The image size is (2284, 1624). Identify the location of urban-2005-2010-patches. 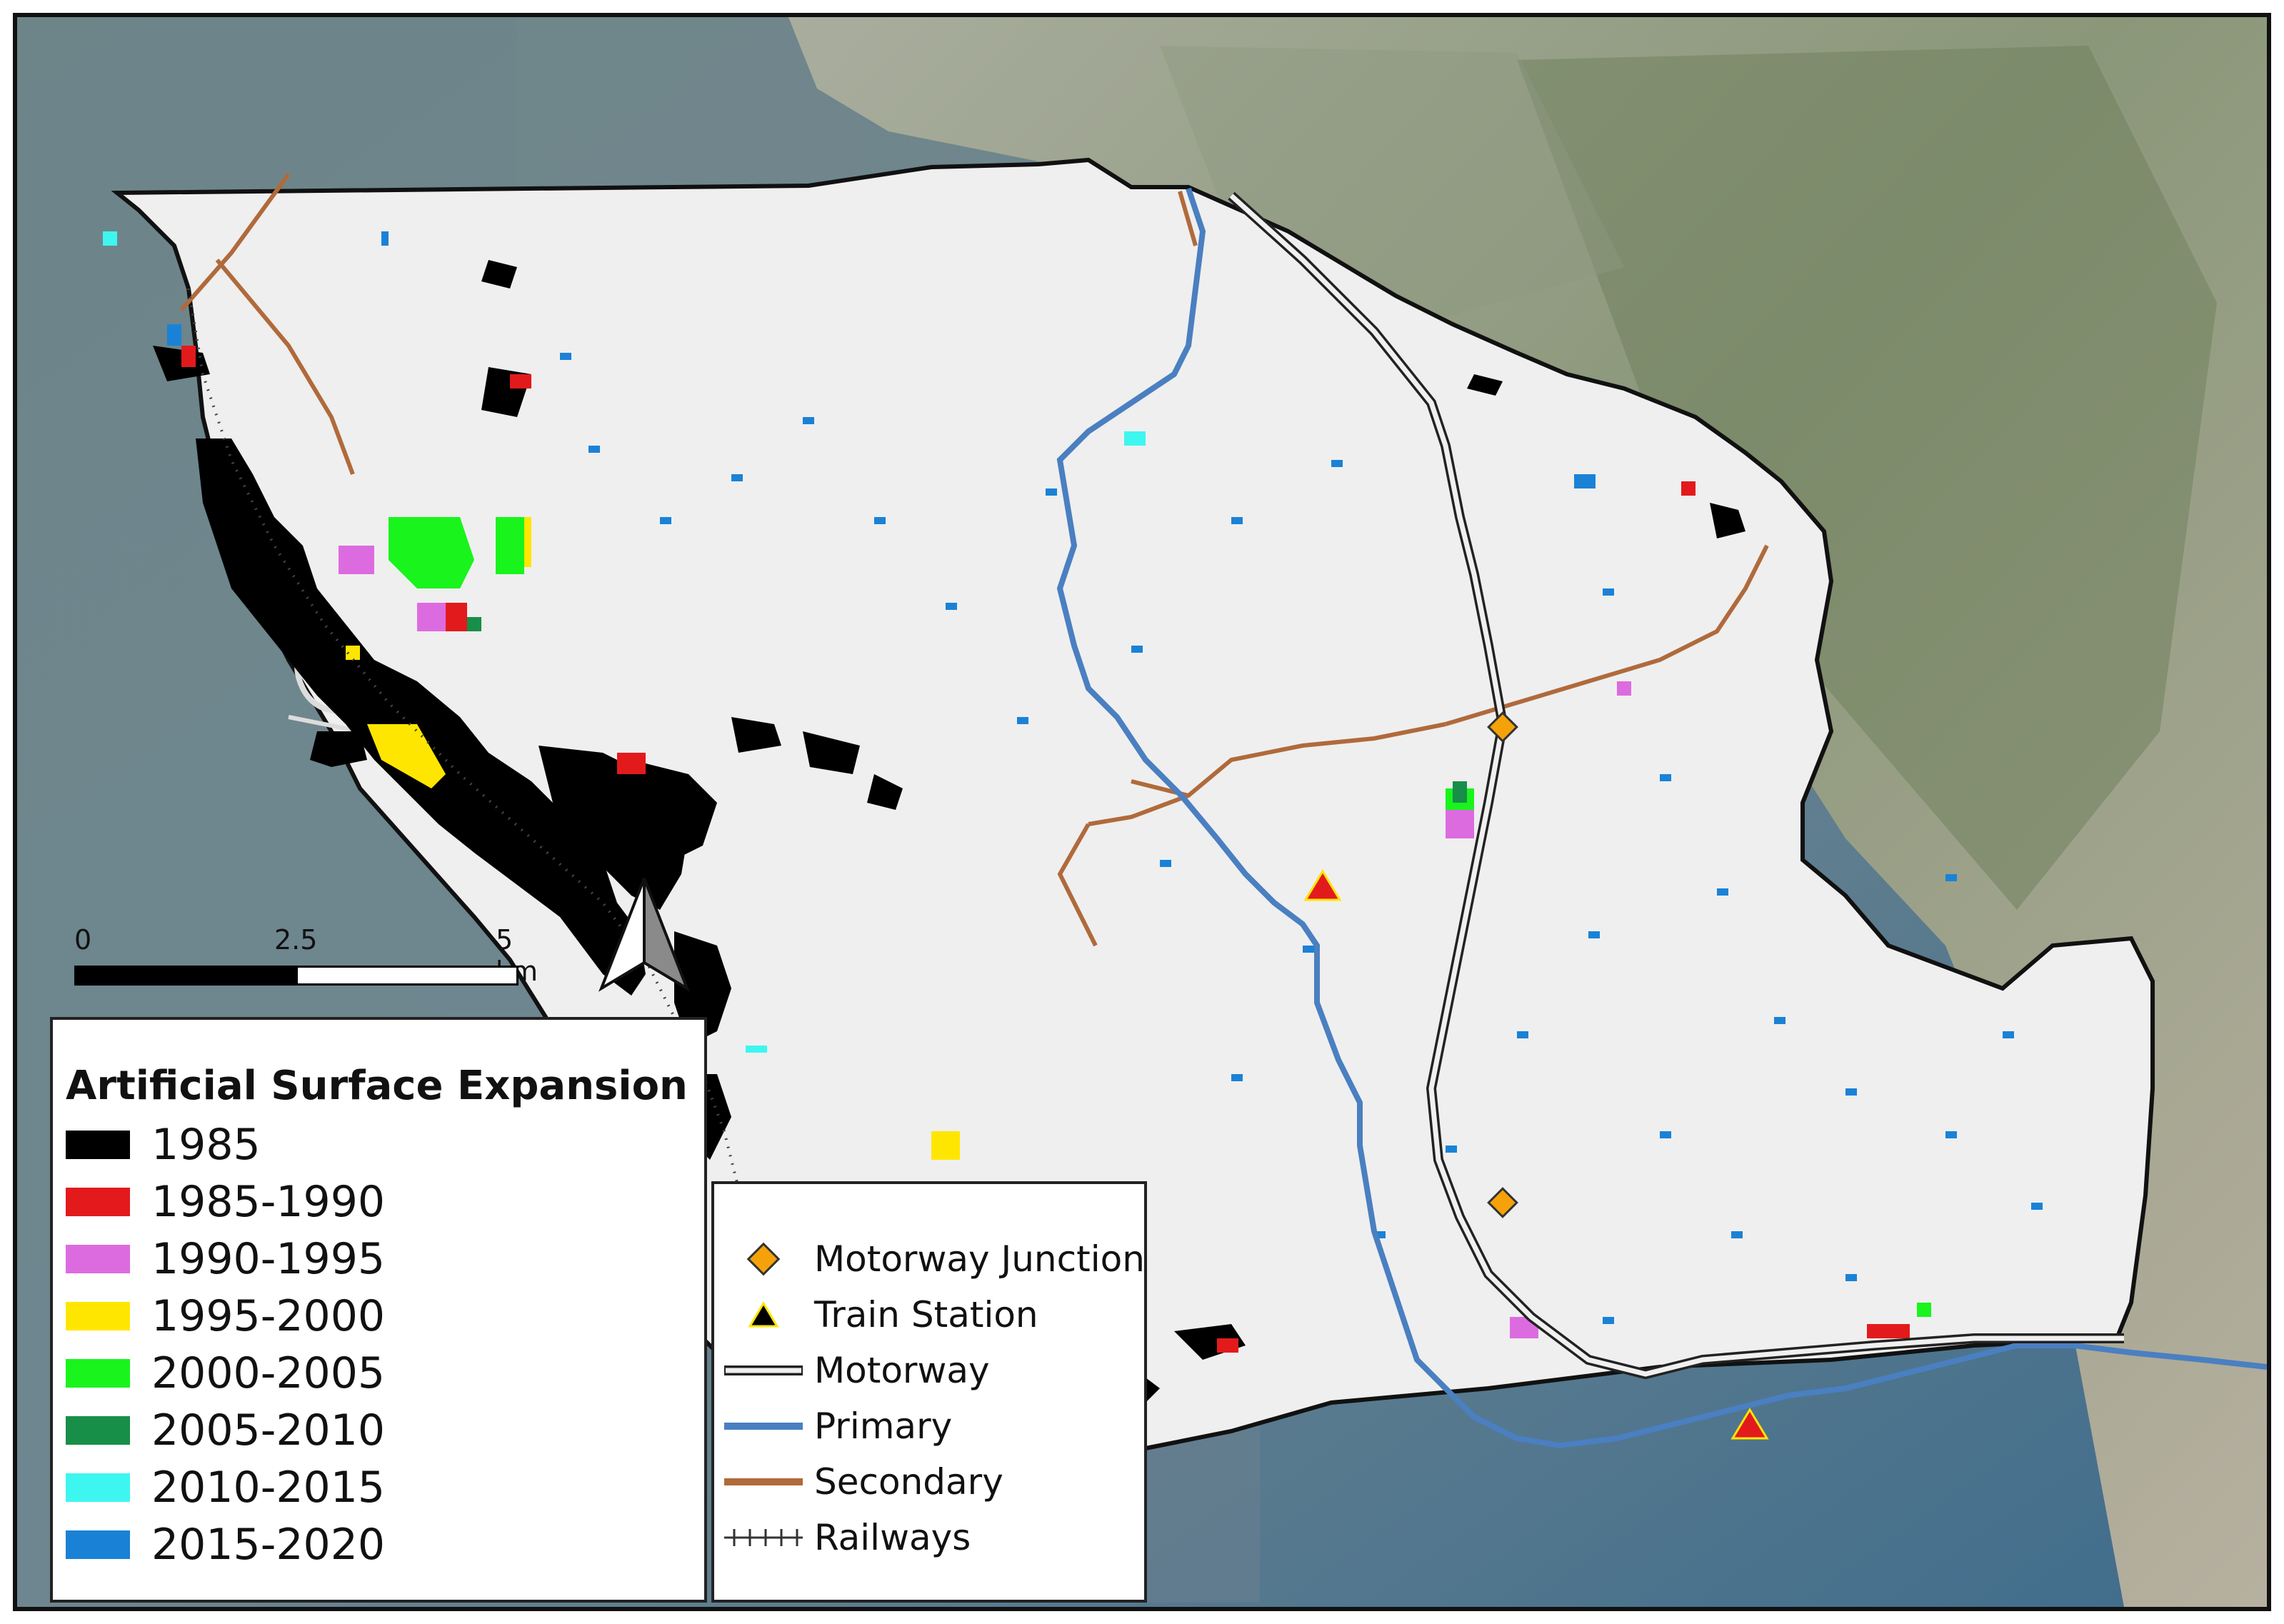
(967, 710).